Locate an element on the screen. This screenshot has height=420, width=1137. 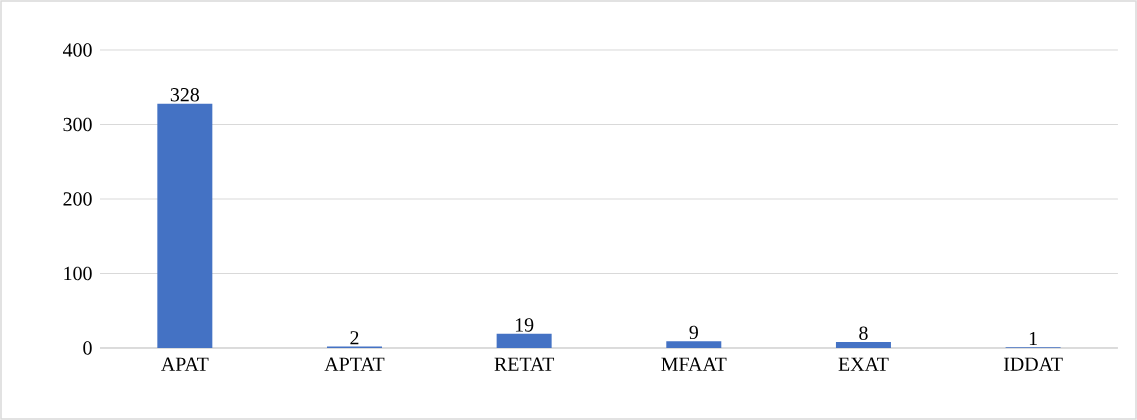
x-tick-label: RETAT is located at coordinates (524, 364).